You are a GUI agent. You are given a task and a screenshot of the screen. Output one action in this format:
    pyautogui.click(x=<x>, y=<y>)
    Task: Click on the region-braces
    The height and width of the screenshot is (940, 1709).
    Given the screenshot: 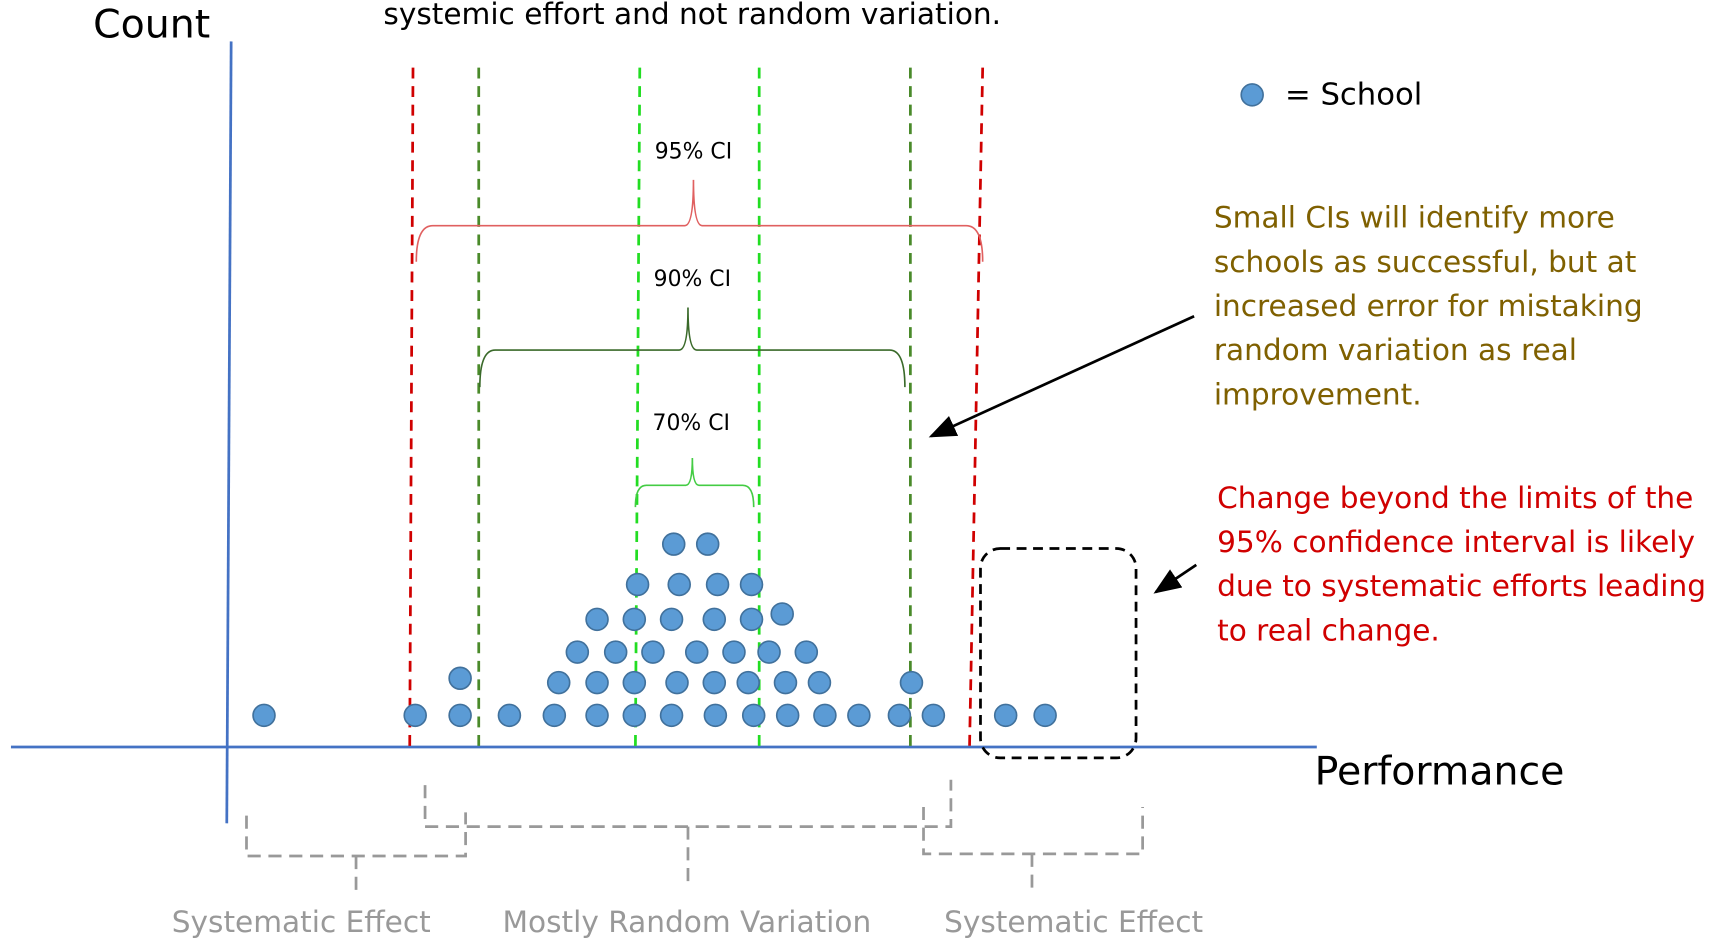 What is the action you would take?
    pyautogui.click(x=694, y=837)
    